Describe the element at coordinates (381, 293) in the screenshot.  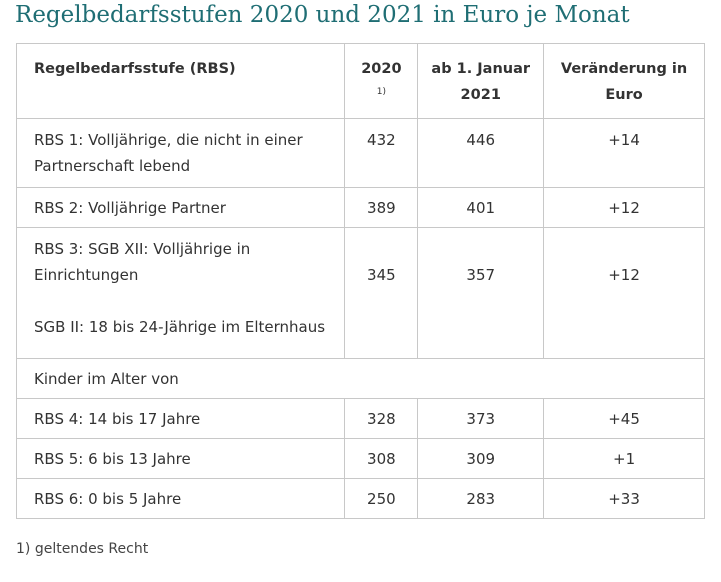
I see `value-2020: 345` at that location.